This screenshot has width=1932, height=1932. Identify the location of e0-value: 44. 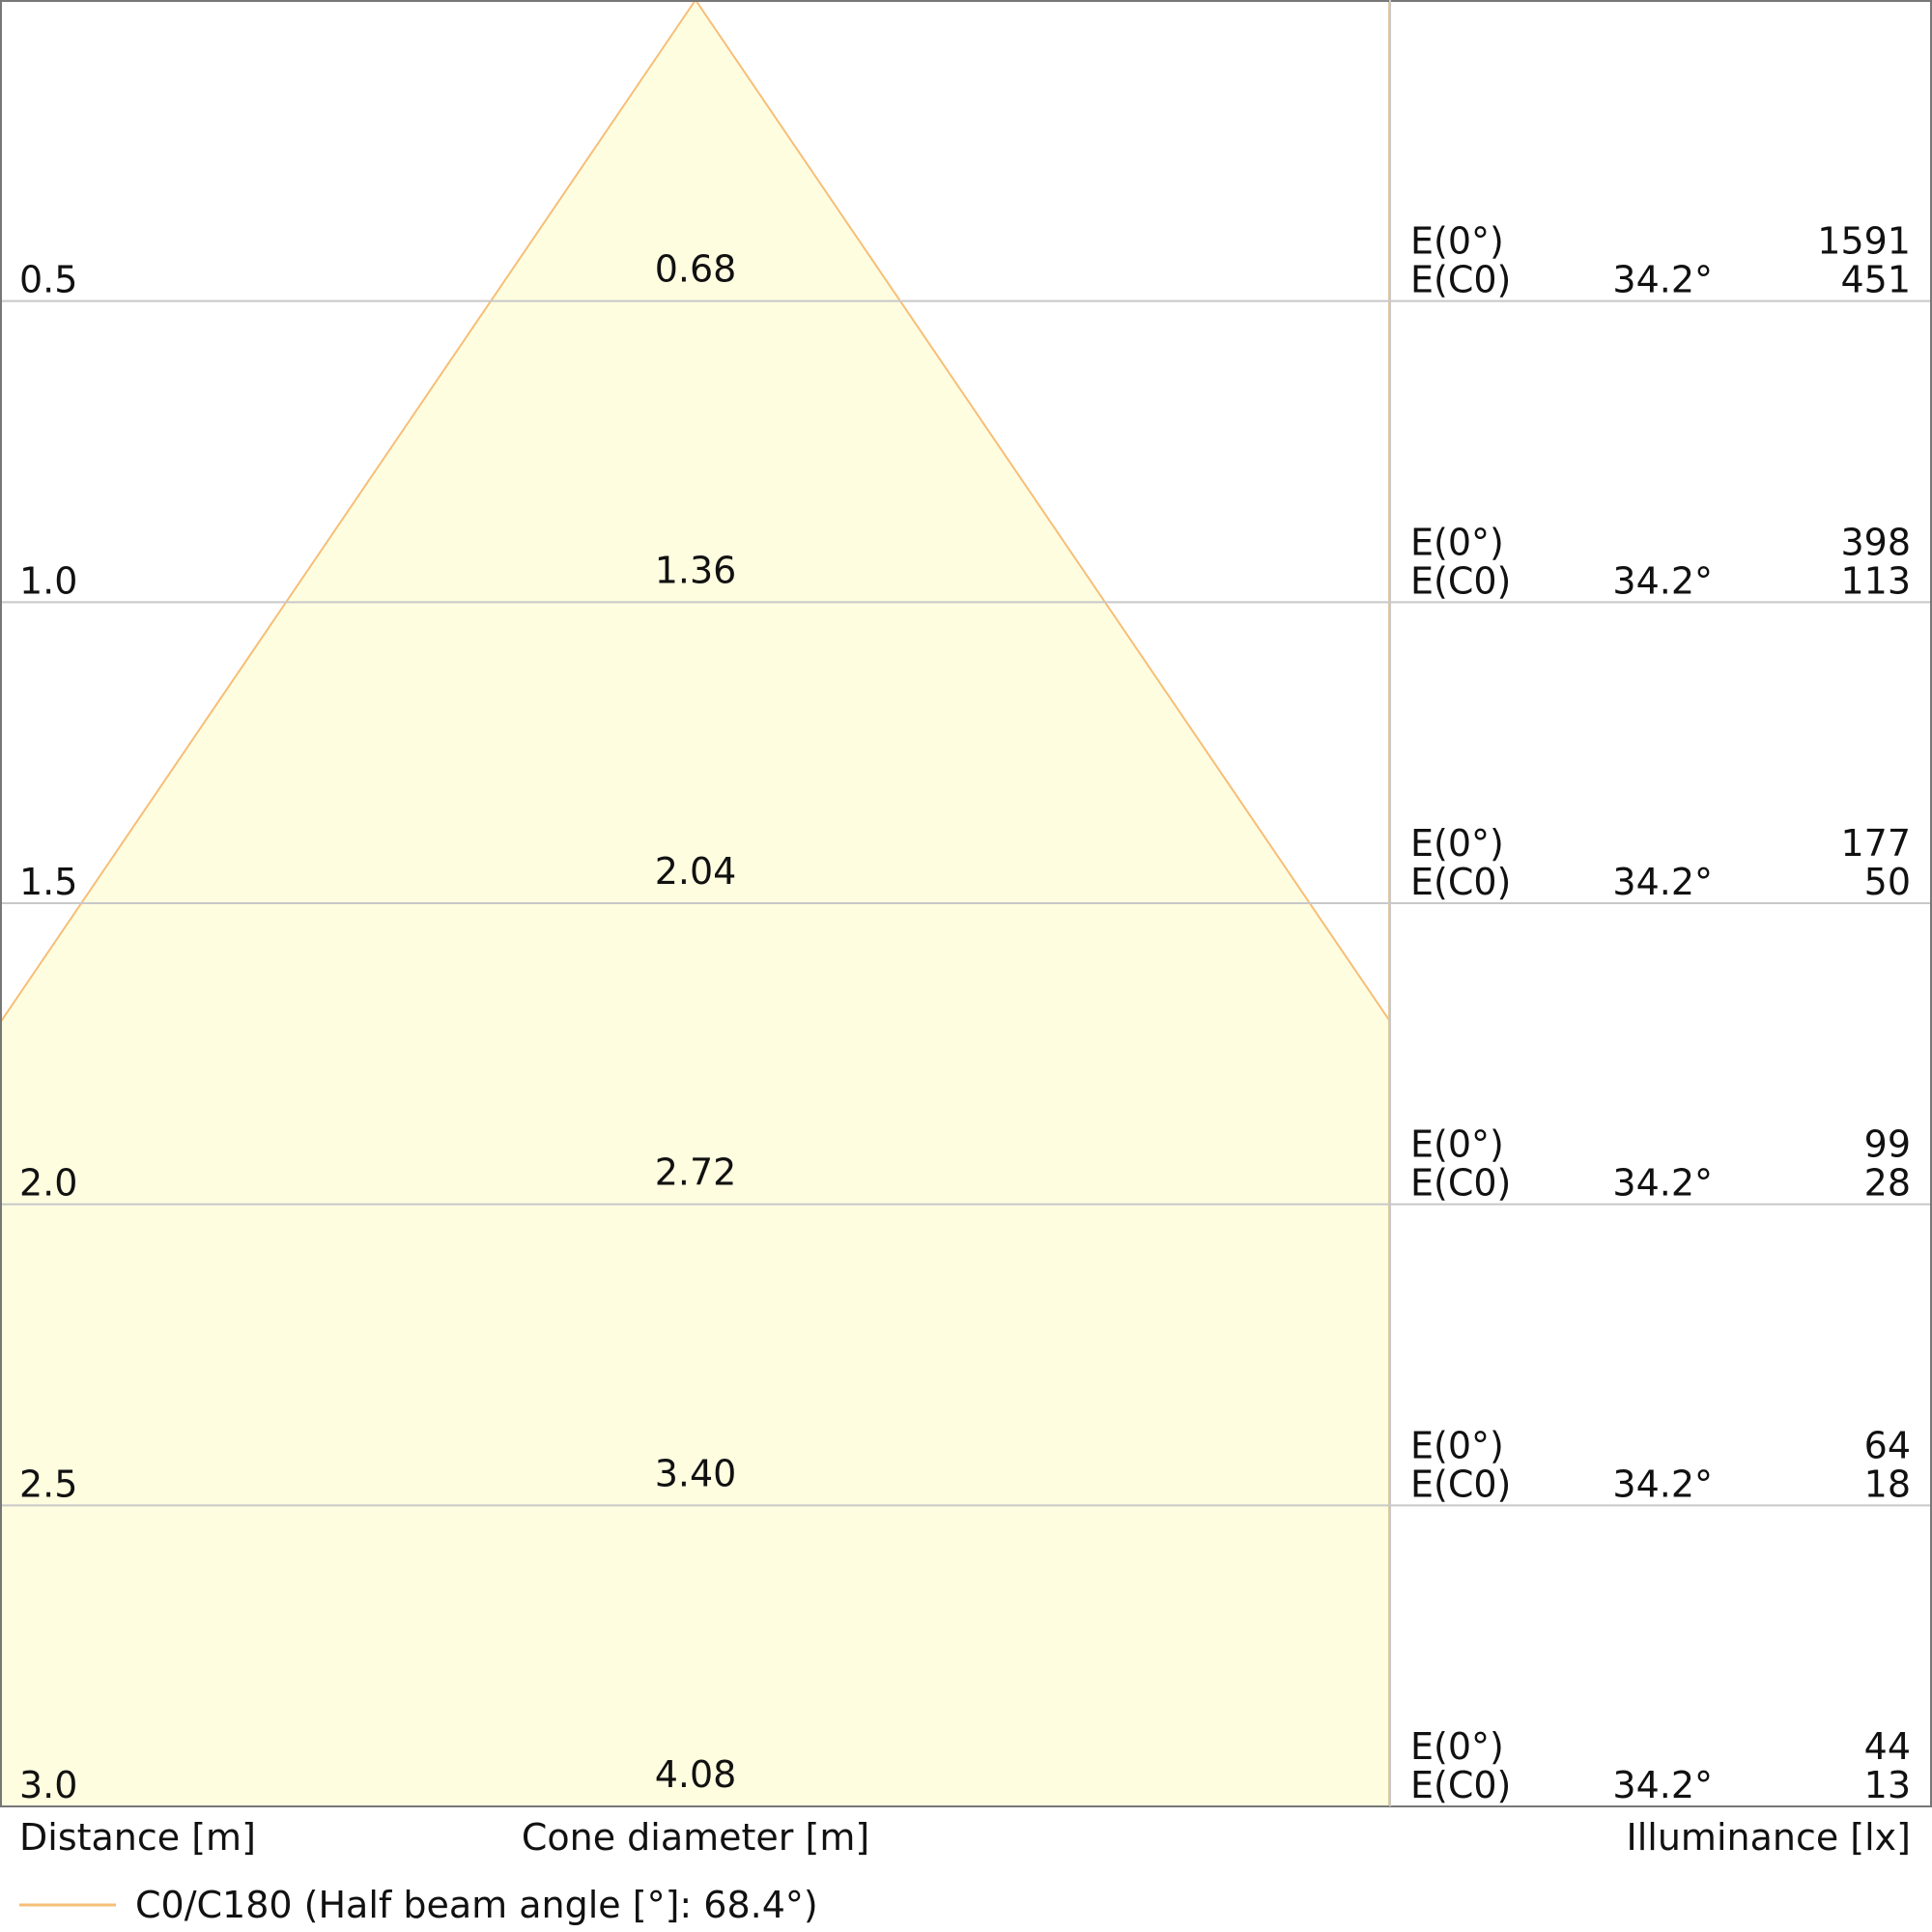
(1887, 1746).